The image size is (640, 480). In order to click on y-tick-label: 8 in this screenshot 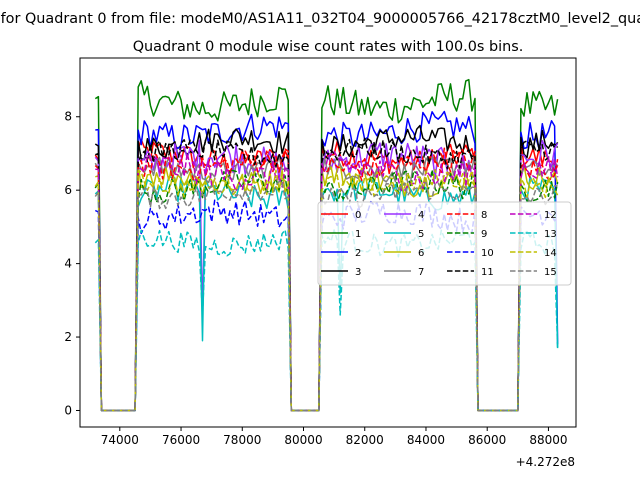, I will do `click(68, 117)`.